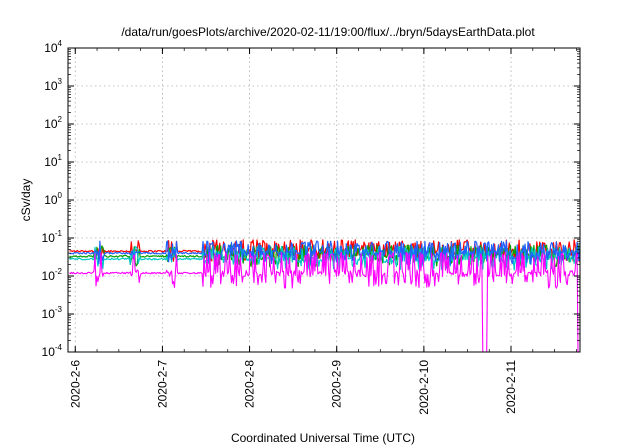 Image resolution: width=640 pixels, height=448 pixels. What do you see at coordinates (162, 384) in the screenshot?
I see `x-tick-label: 2020-2-7` at bounding box center [162, 384].